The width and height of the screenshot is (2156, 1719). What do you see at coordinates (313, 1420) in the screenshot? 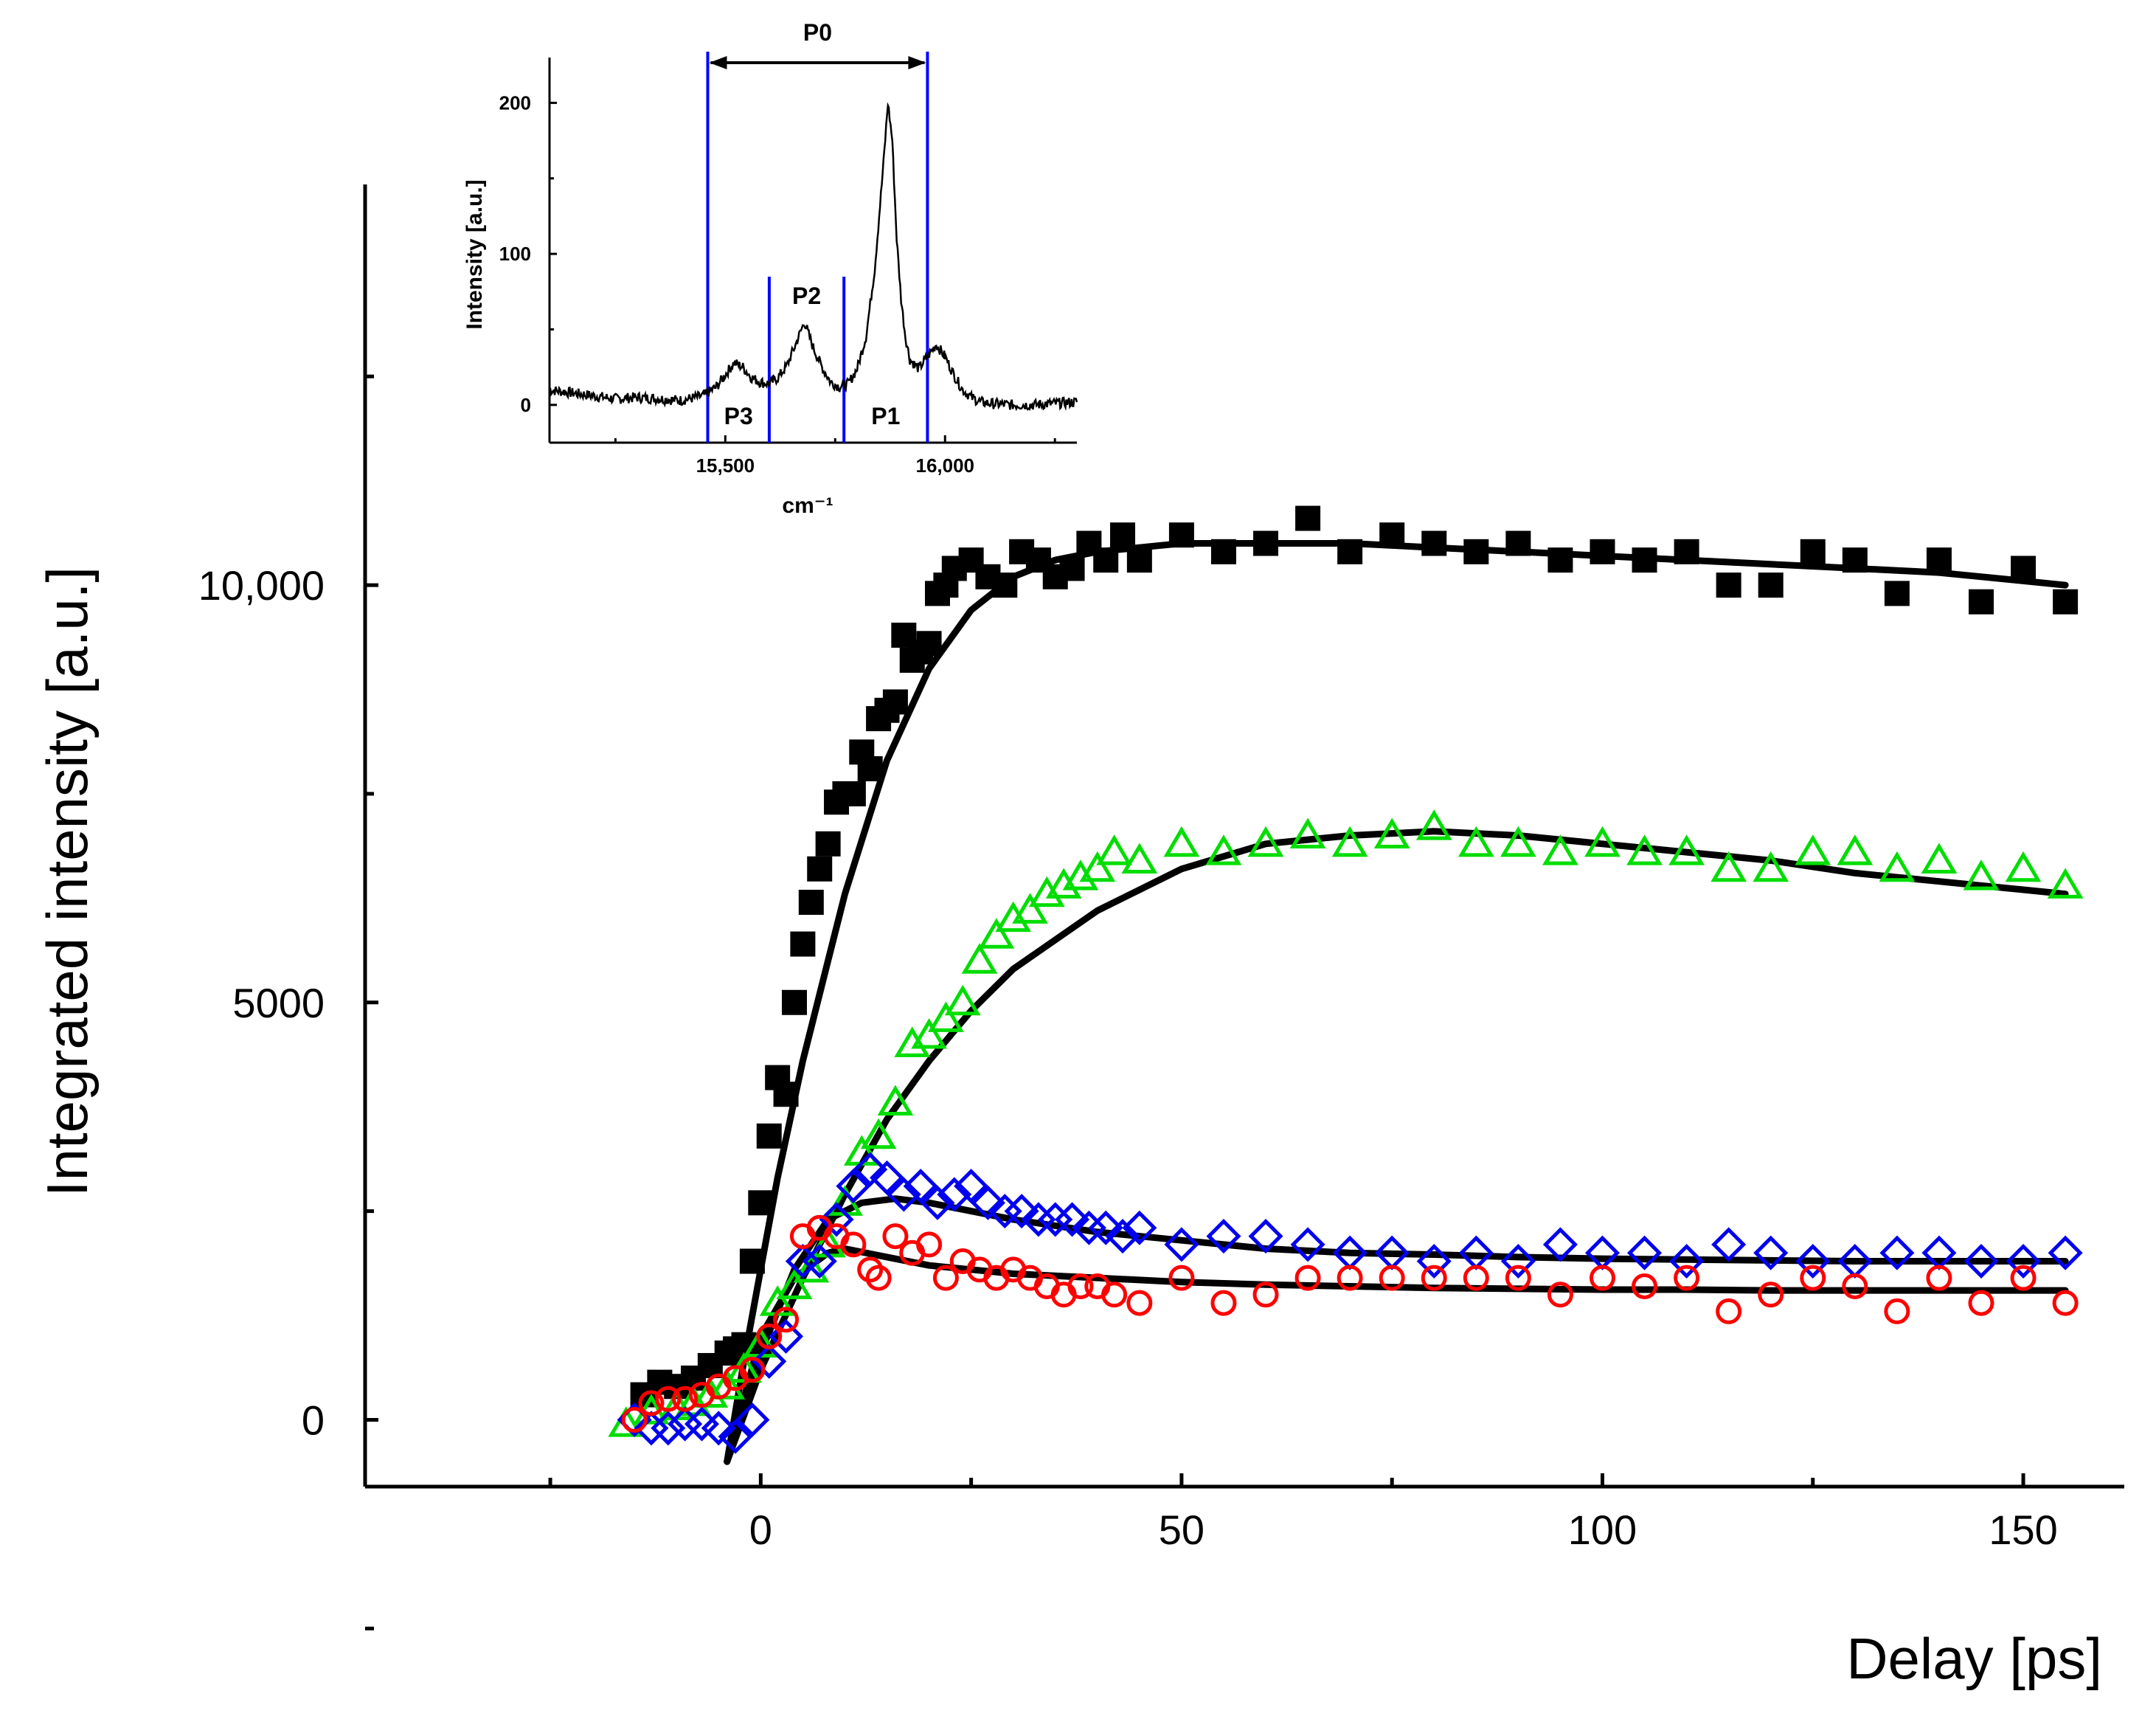
I see `y-tick-label: 0` at bounding box center [313, 1420].